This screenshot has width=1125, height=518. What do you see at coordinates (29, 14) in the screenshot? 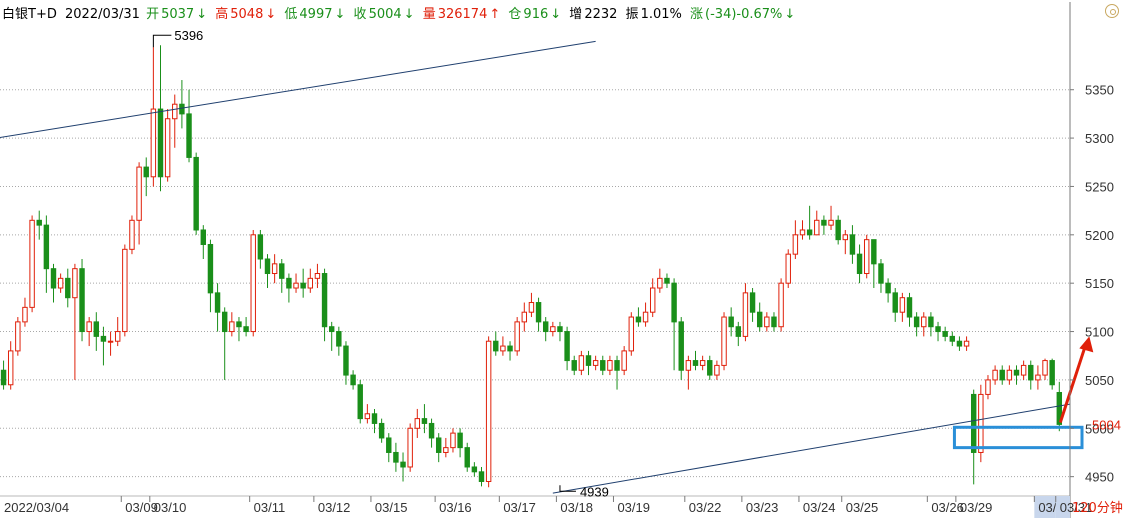
I see `instrument-name: 白银T+D` at bounding box center [29, 14].